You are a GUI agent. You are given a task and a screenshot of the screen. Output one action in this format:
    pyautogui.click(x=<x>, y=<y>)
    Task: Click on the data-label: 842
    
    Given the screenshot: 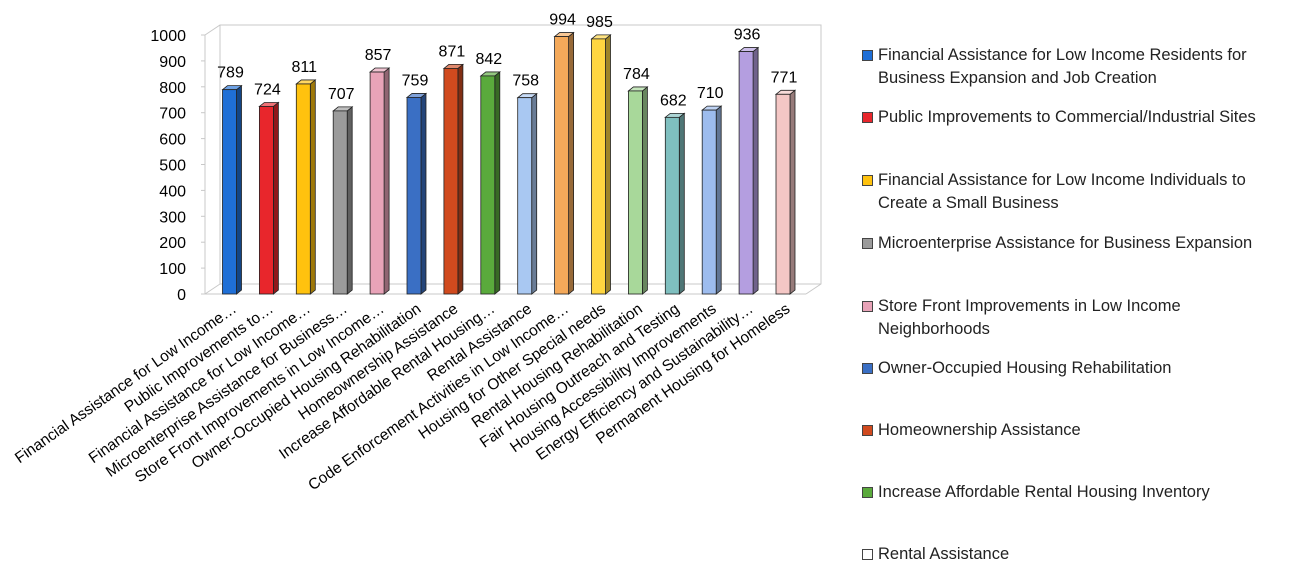 What is the action you would take?
    pyautogui.click(x=488, y=59)
    